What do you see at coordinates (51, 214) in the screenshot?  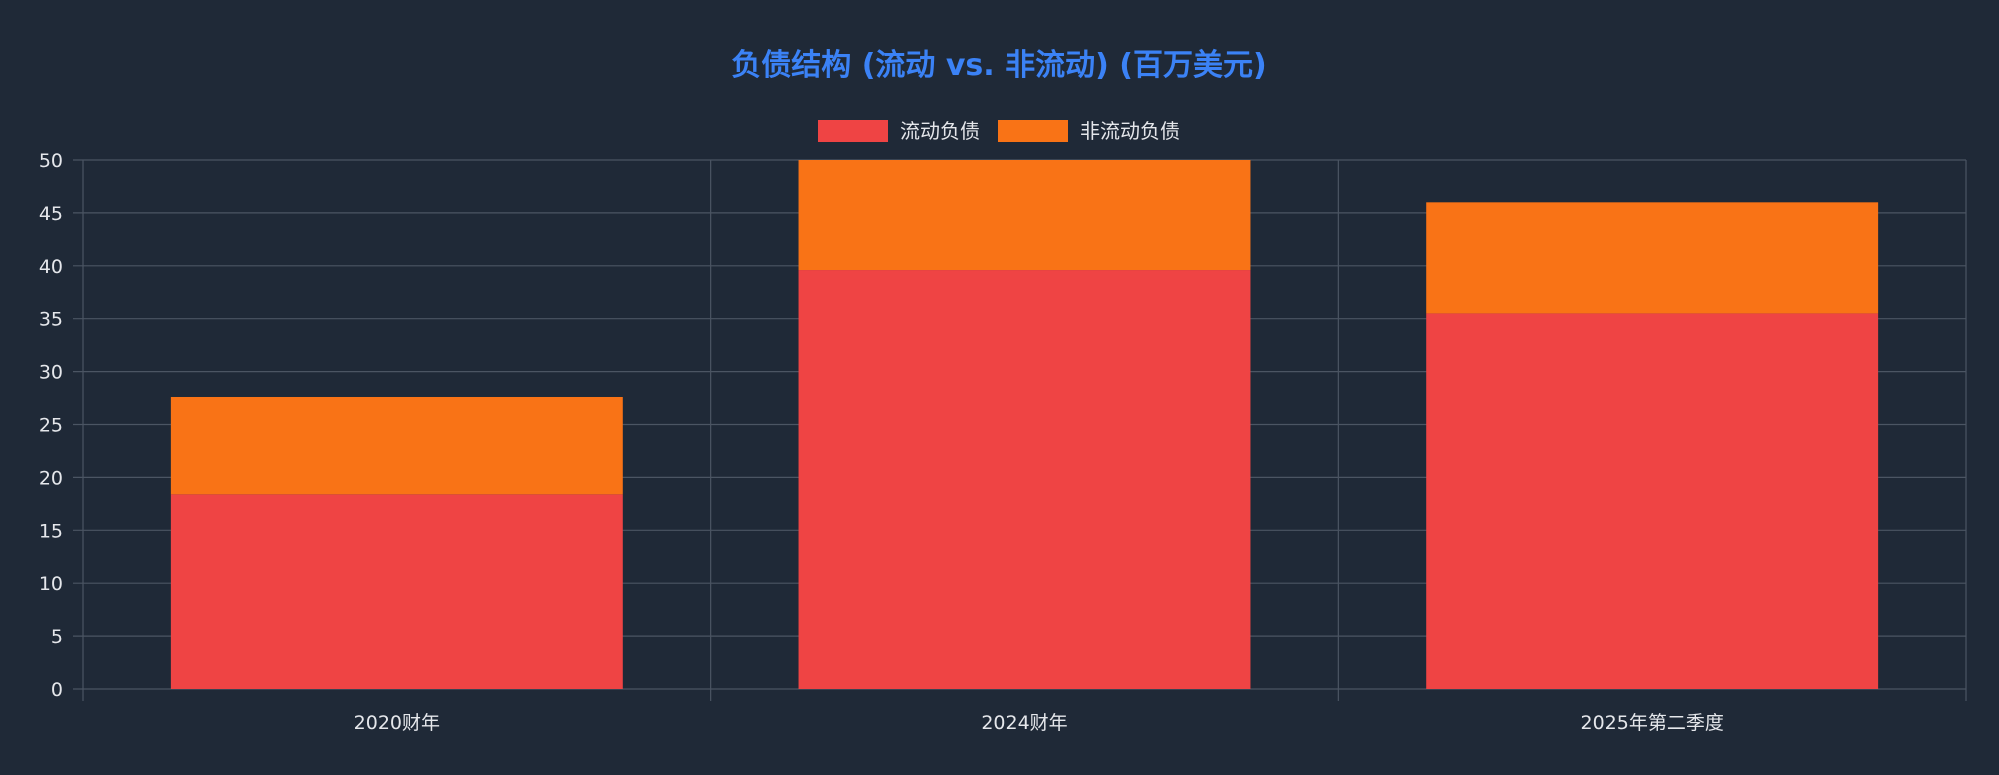 I see `y-tick-label: 45` at bounding box center [51, 214].